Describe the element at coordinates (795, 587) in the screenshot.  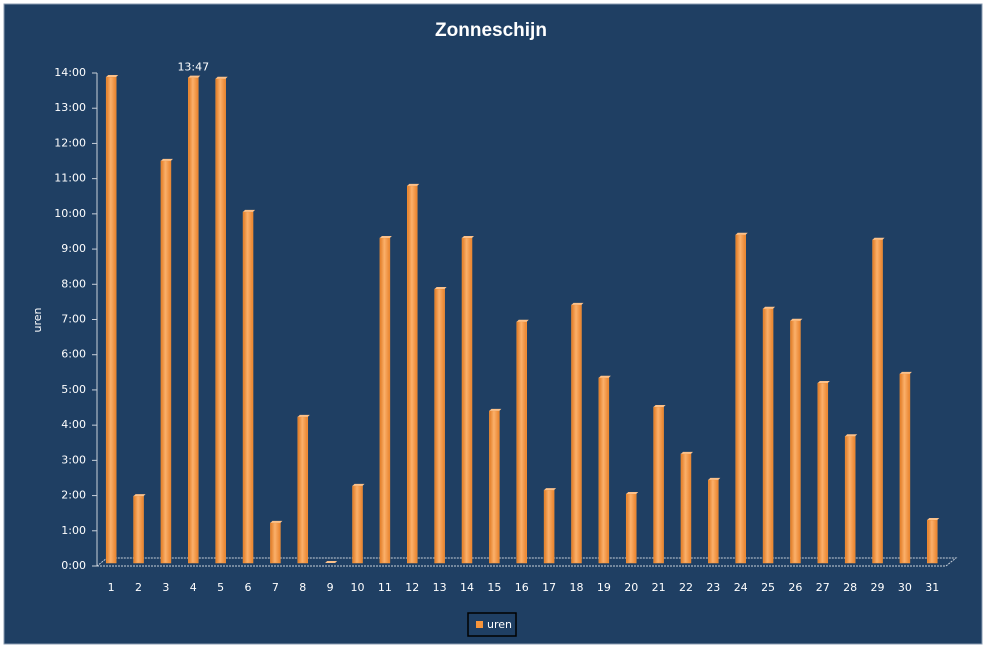
I see `x-tick-label: 26` at that location.